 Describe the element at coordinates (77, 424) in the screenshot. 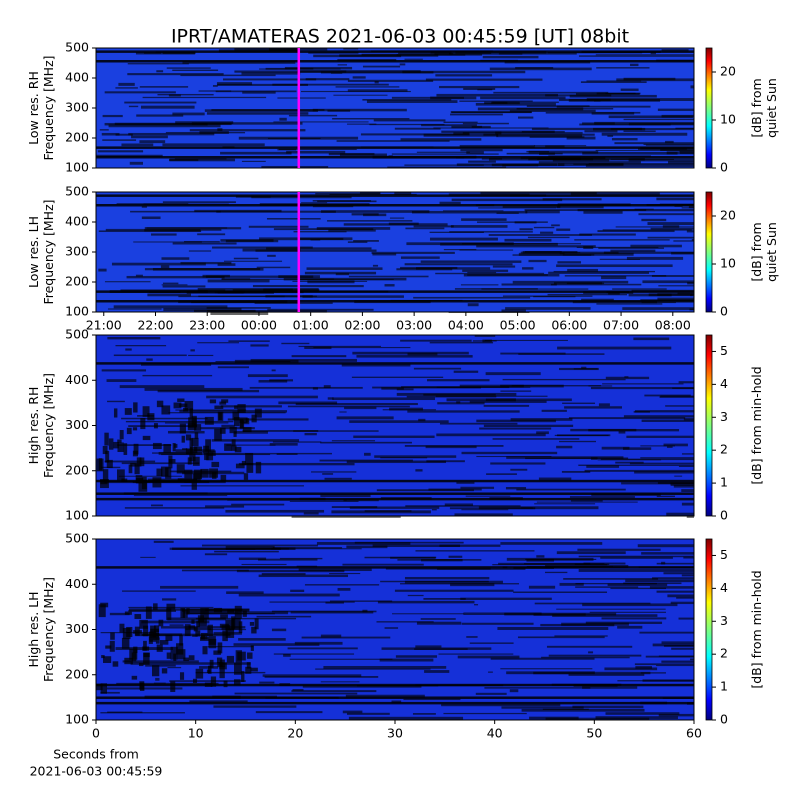

I see `y-tick-label: 300` at that location.